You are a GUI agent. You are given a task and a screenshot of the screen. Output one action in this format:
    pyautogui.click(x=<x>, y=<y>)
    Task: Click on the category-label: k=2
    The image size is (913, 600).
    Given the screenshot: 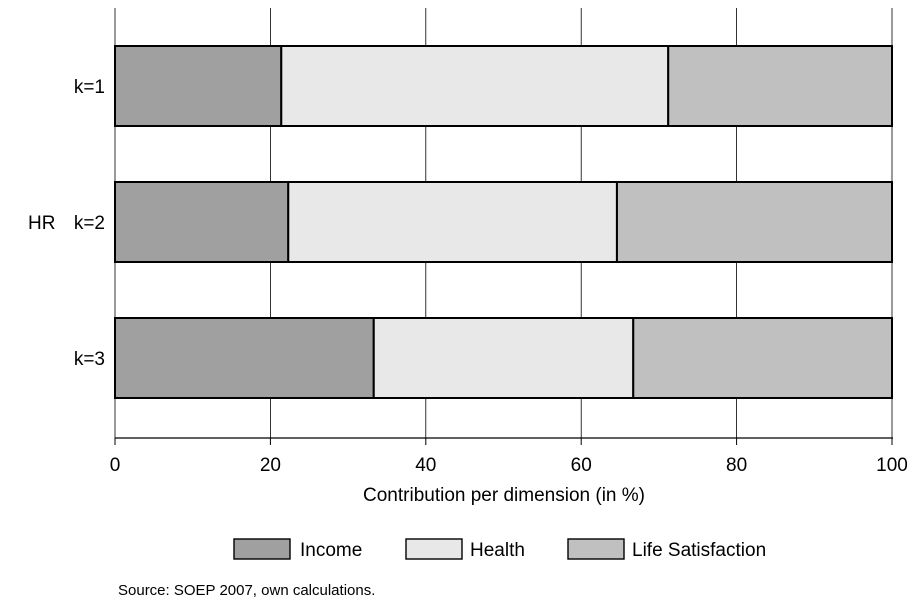 What is the action you would take?
    pyautogui.click(x=89, y=223)
    